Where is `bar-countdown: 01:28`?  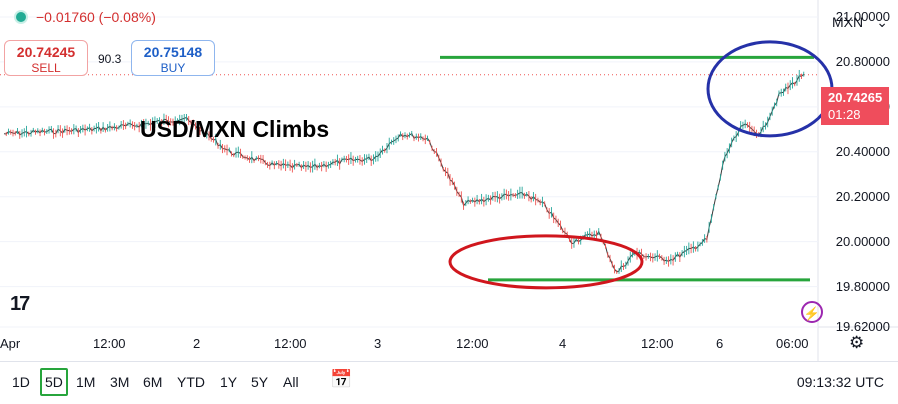
bar-countdown: 01:28 is located at coordinates (858, 114).